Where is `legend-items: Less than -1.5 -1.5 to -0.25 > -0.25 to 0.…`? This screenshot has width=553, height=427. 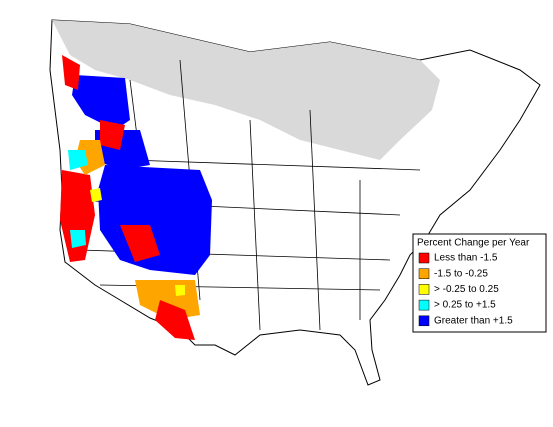 legend-items: Less than -1.5 -1.5 to -0.25 > -0.25 to 0.… is located at coordinates (465, 289).